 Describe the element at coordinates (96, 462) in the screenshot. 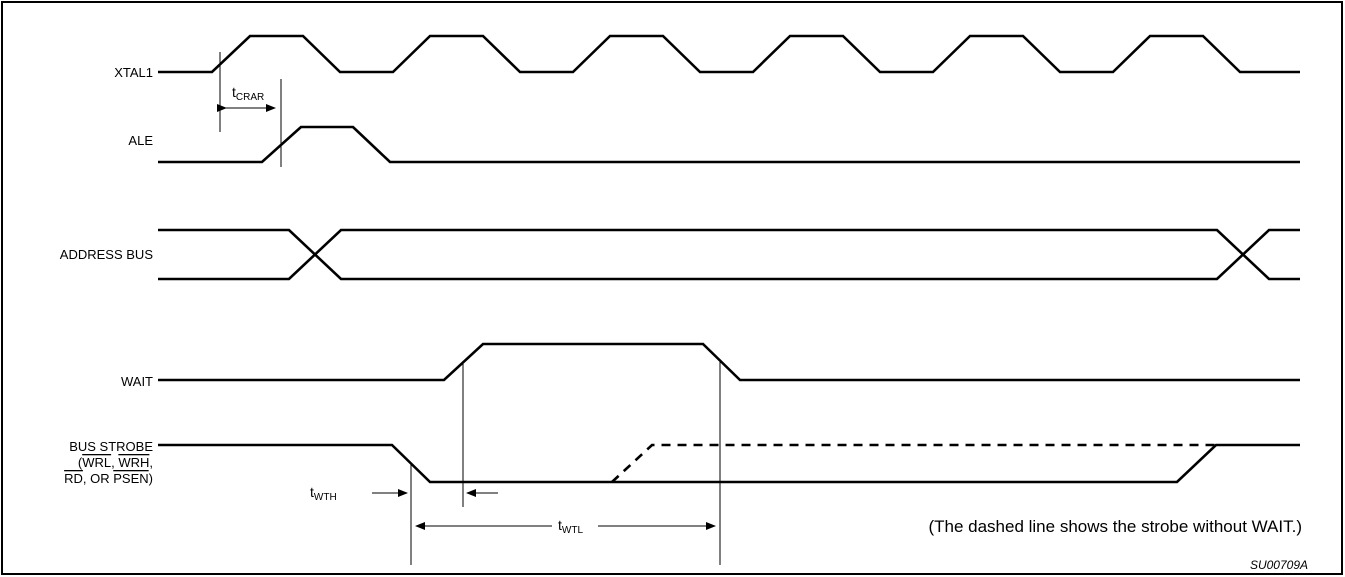

I see `wrl-signal: WRL` at that location.